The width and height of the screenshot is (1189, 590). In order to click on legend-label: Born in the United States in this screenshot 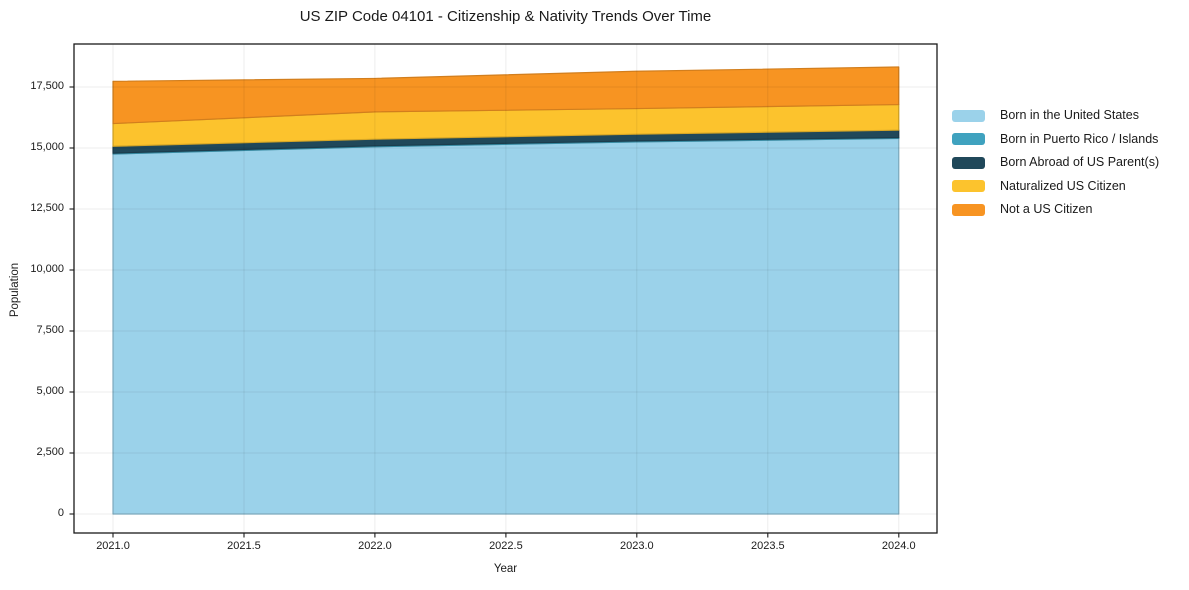, I will do `click(1069, 115)`.